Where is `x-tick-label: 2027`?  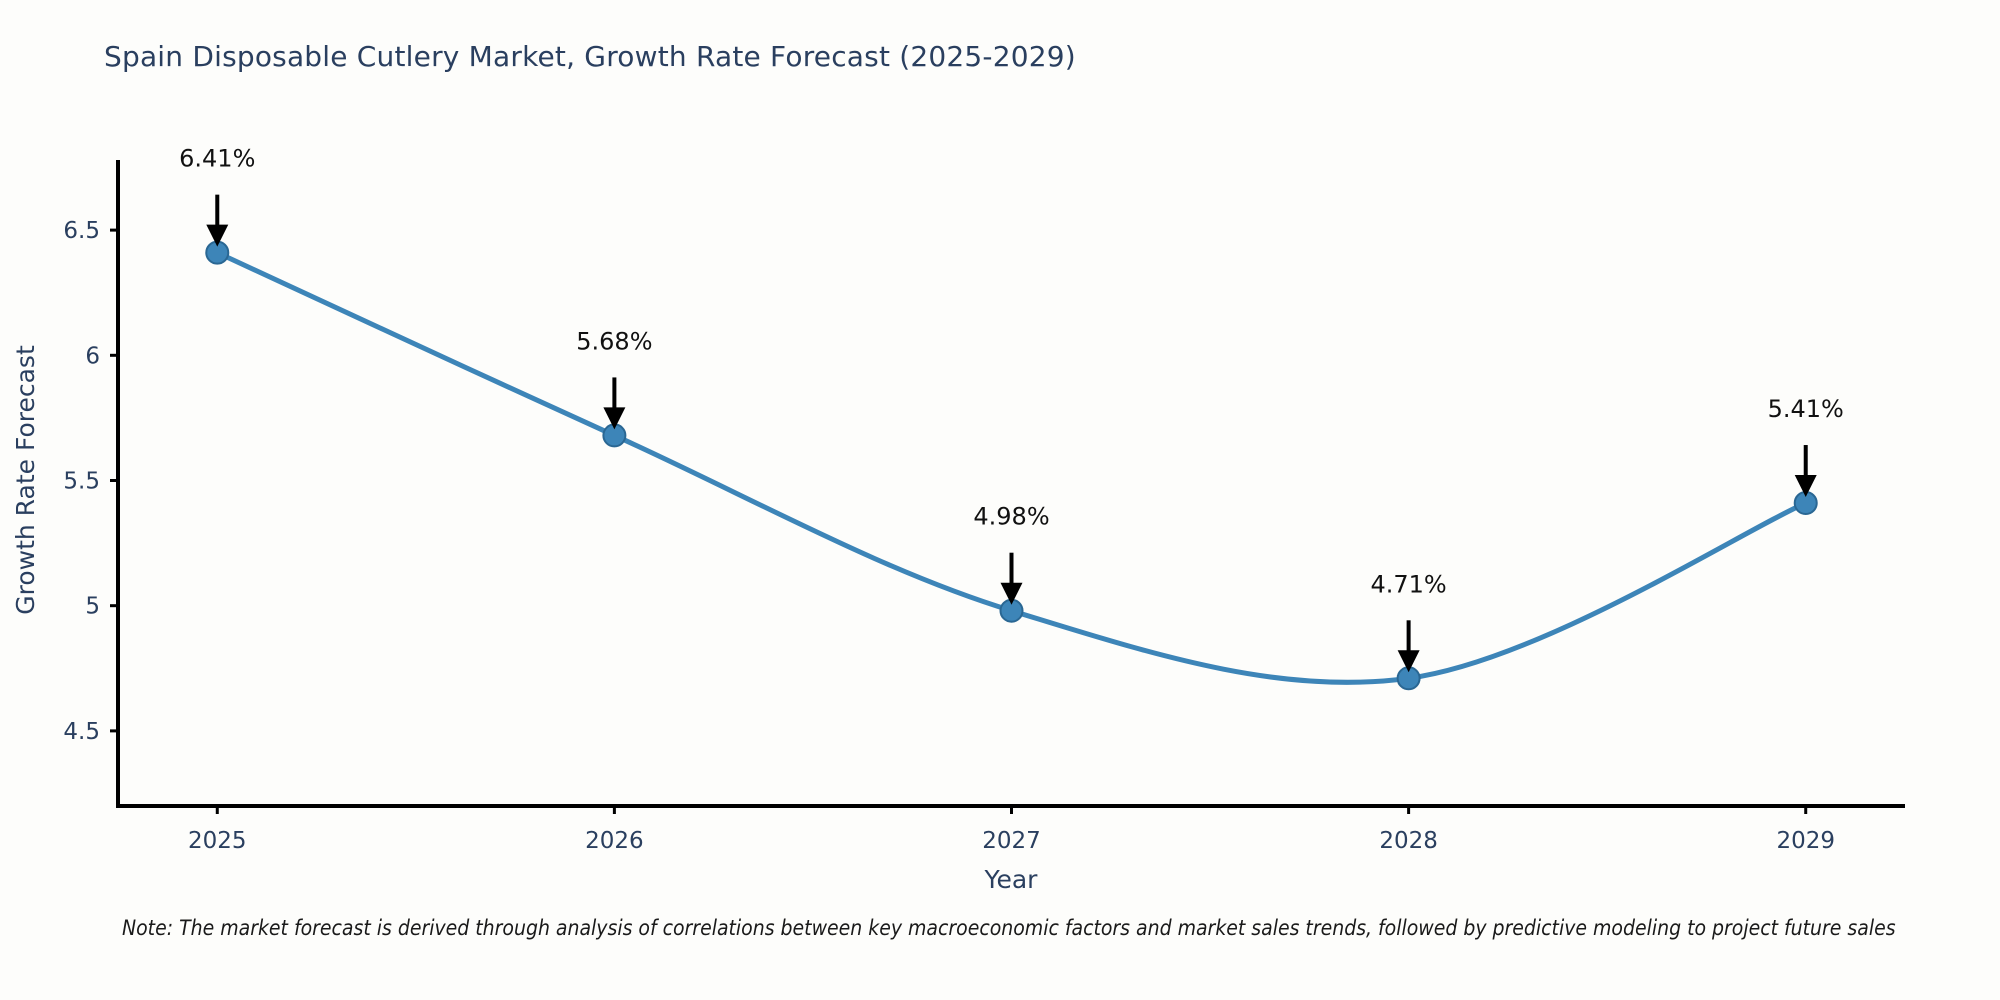 x-tick-label: 2027 is located at coordinates (1011, 841).